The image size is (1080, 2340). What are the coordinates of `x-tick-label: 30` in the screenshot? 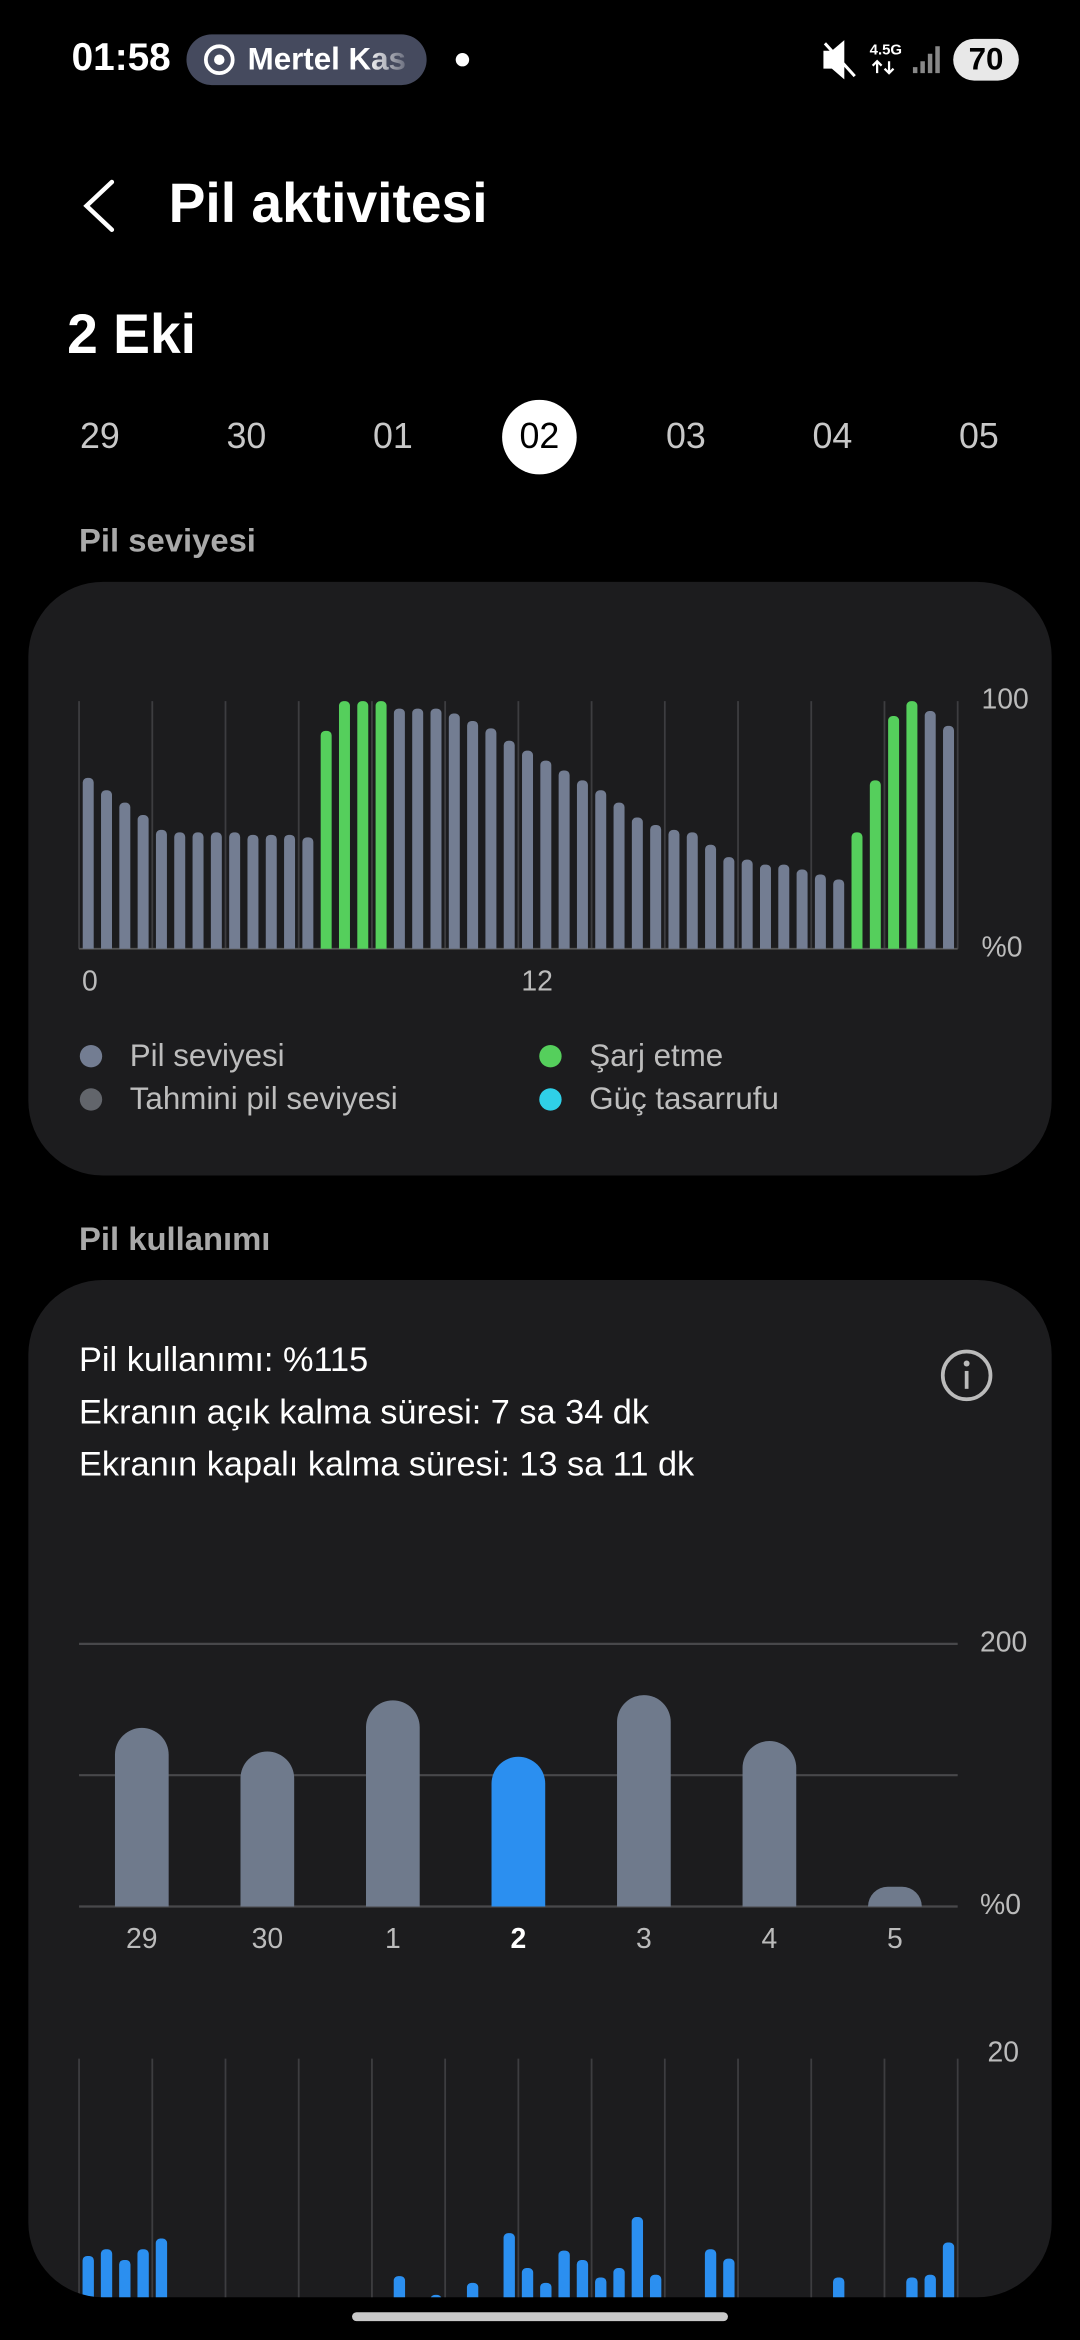 It's located at (268, 1939).